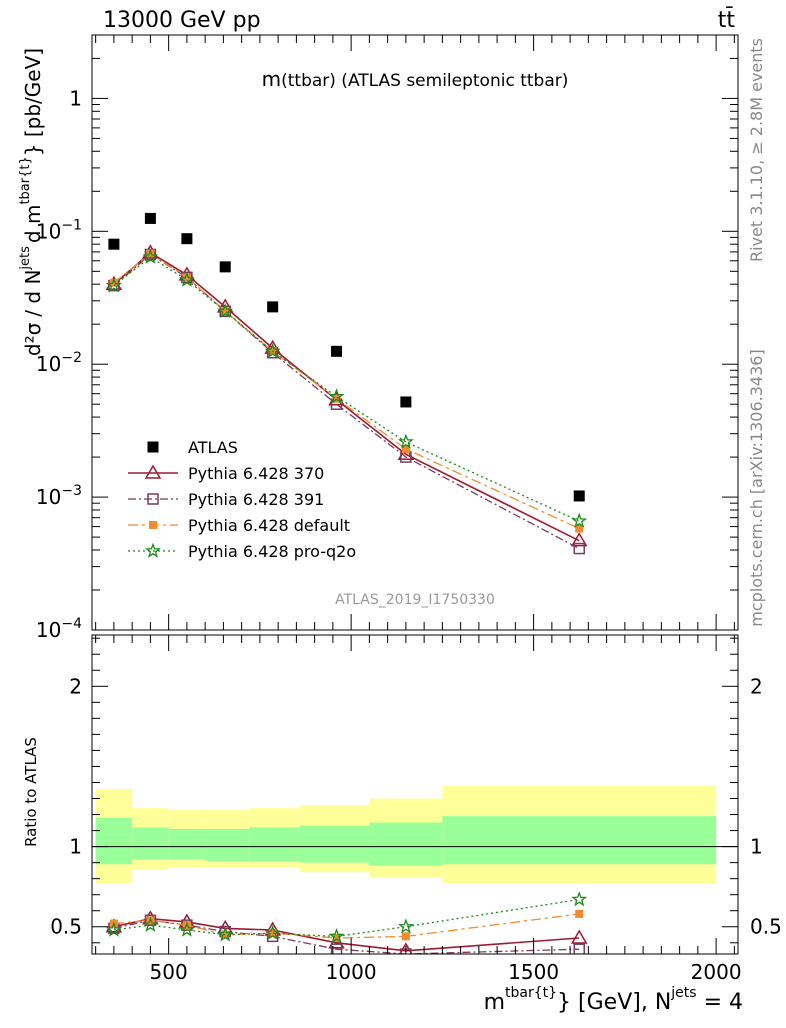 The width and height of the screenshot is (786, 1028). Describe the element at coordinates (75, 686) in the screenshot. I see `ratio-y-tick-label: 2` at that location.